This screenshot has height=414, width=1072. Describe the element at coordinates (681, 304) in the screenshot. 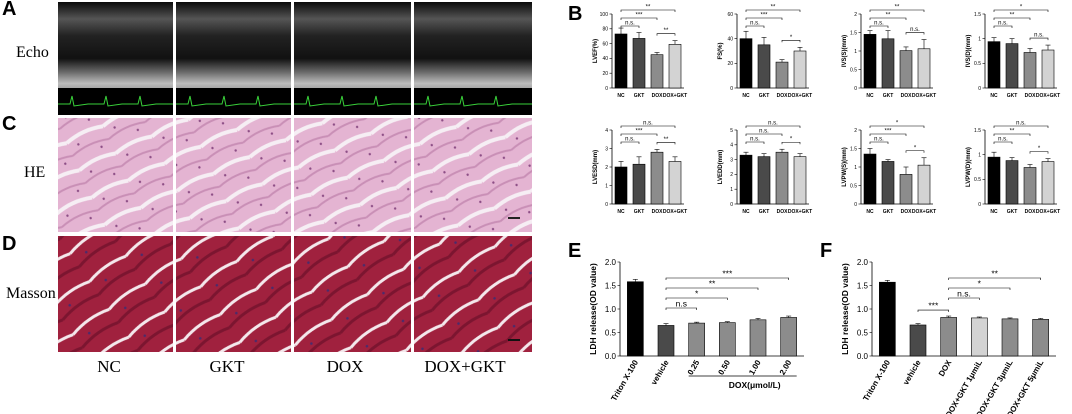

I see `significance-label: n.s` at that location.